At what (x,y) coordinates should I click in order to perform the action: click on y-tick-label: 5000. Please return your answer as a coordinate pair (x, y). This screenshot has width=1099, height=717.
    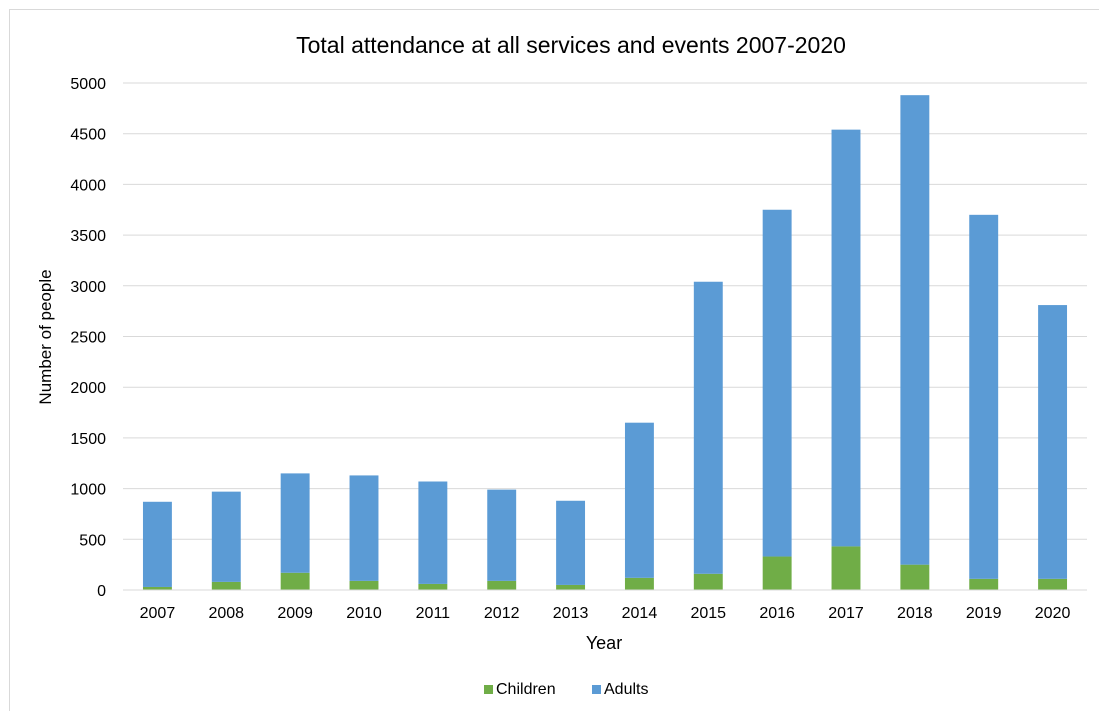
    Looking at the image, I should click on (88, 84).